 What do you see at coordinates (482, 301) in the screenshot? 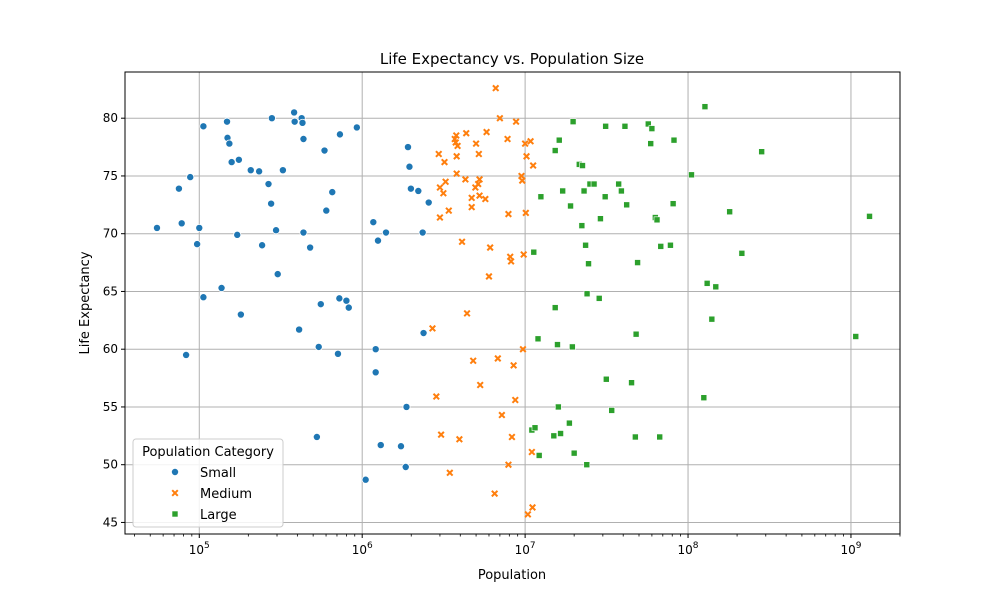
I see `series-medium` at bounding box center [482, 301].